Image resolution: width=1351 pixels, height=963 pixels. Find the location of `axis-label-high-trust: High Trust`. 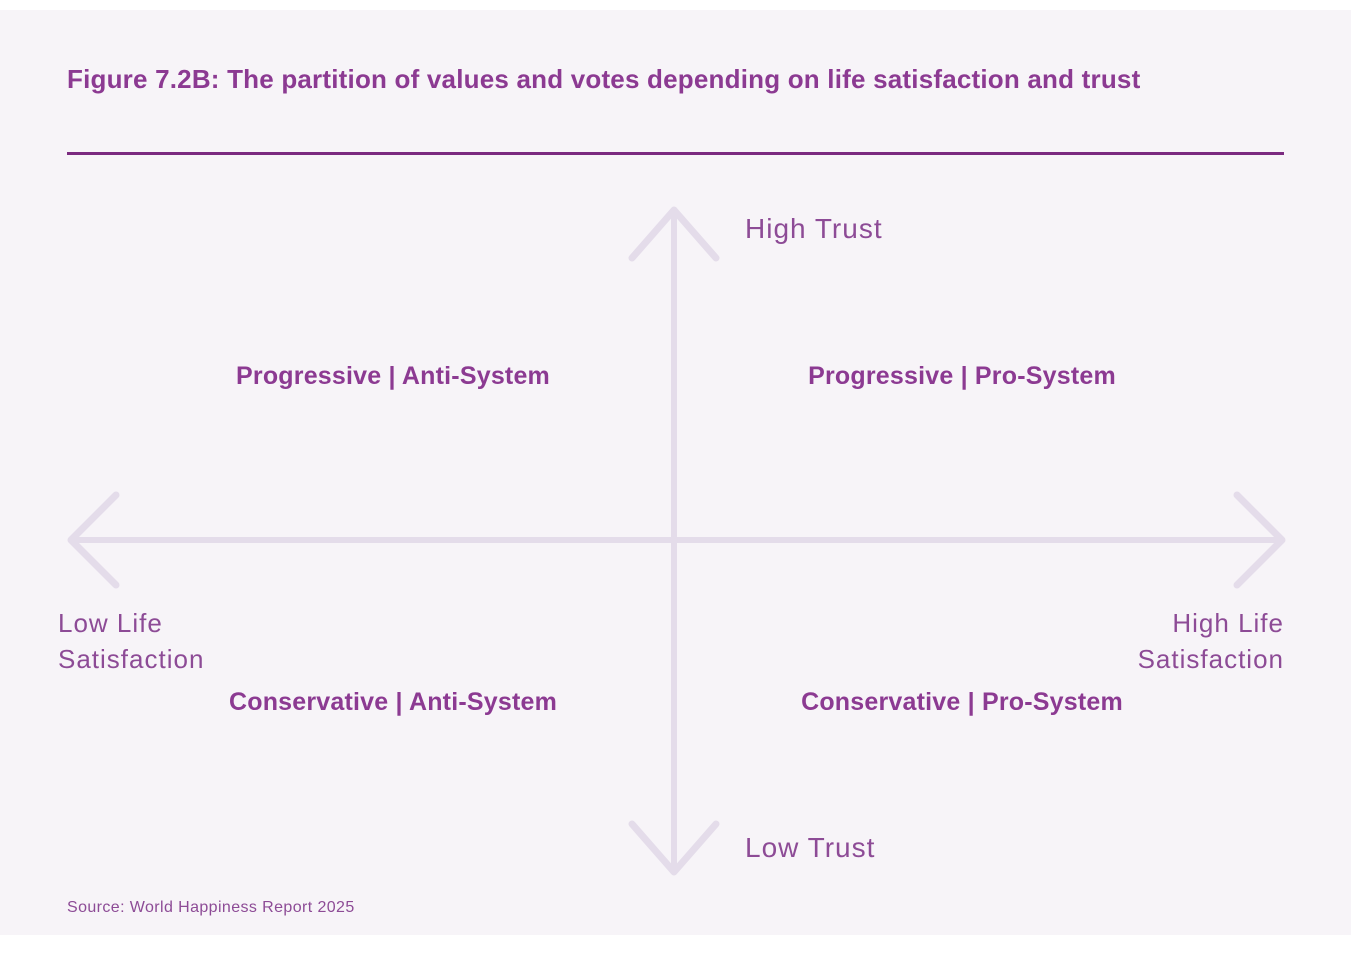

axis-label-high-trust: High Trust is located at coordinates (814, 228).